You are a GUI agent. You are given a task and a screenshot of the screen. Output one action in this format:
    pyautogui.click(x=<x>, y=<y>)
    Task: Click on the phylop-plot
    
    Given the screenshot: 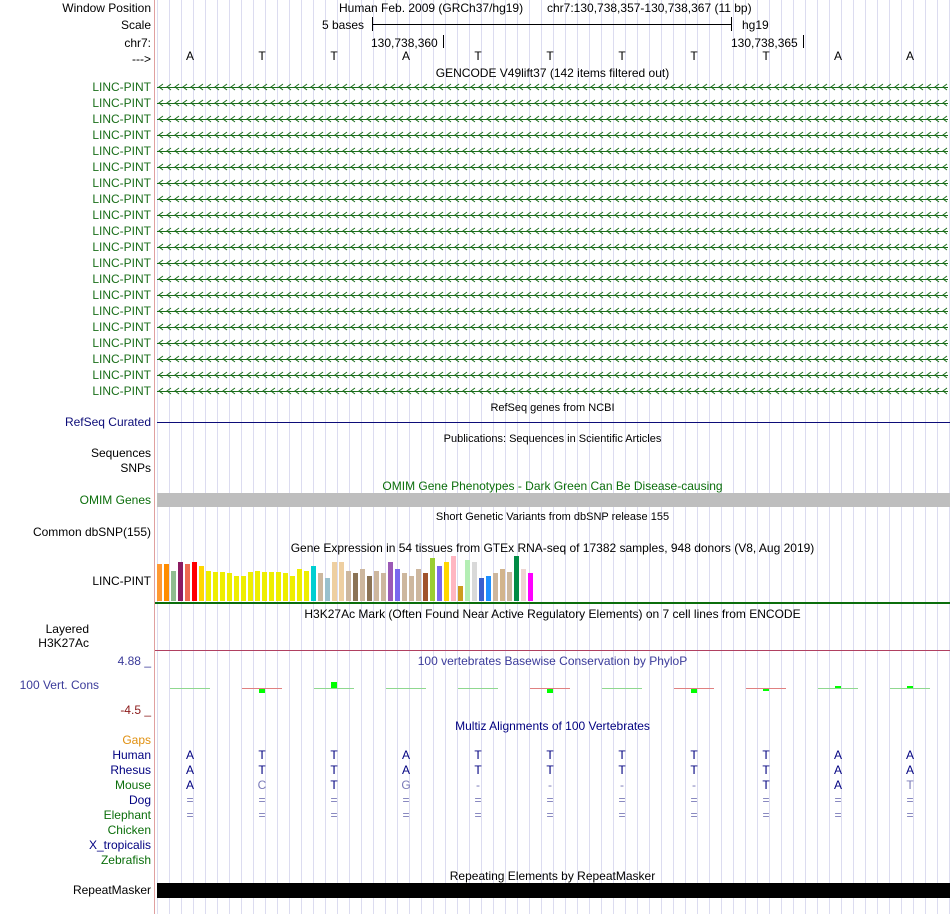 What is the action you would take?
    pyautogui.click(x=552, y=690)
    